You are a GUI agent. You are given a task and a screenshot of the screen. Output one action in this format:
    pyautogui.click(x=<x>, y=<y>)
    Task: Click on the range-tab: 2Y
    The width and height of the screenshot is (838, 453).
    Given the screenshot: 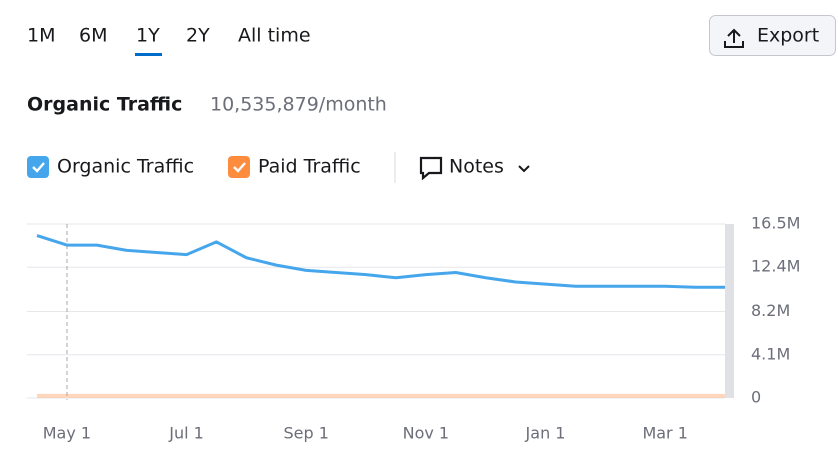 What is the action you would take?
    pyautogui.click(x=198, y=36)
    